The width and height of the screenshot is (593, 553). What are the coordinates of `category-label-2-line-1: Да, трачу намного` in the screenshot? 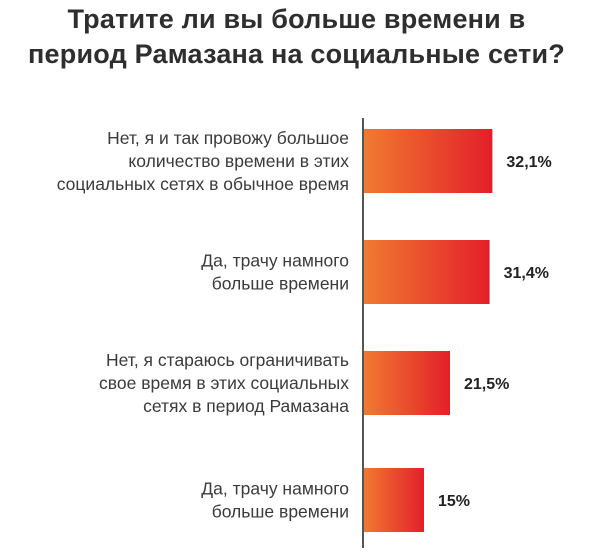 It's located at (275, 261).